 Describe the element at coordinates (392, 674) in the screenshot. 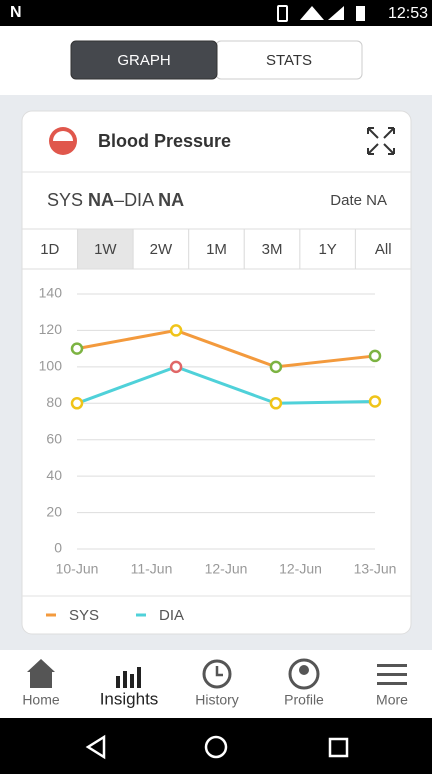

I see `more-icon` at that location.